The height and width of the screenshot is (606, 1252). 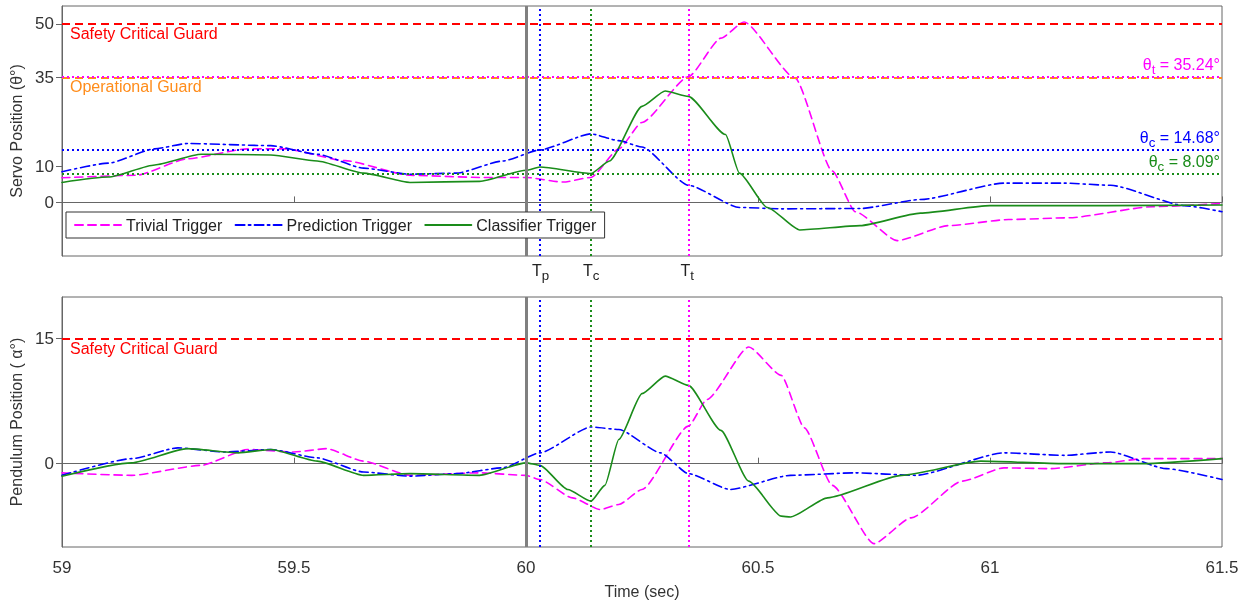 What do you see at coordinates (536, 225) in the screenshot?
I see `legend-label: Classifier Trigger` at bounding box center [536, 225].